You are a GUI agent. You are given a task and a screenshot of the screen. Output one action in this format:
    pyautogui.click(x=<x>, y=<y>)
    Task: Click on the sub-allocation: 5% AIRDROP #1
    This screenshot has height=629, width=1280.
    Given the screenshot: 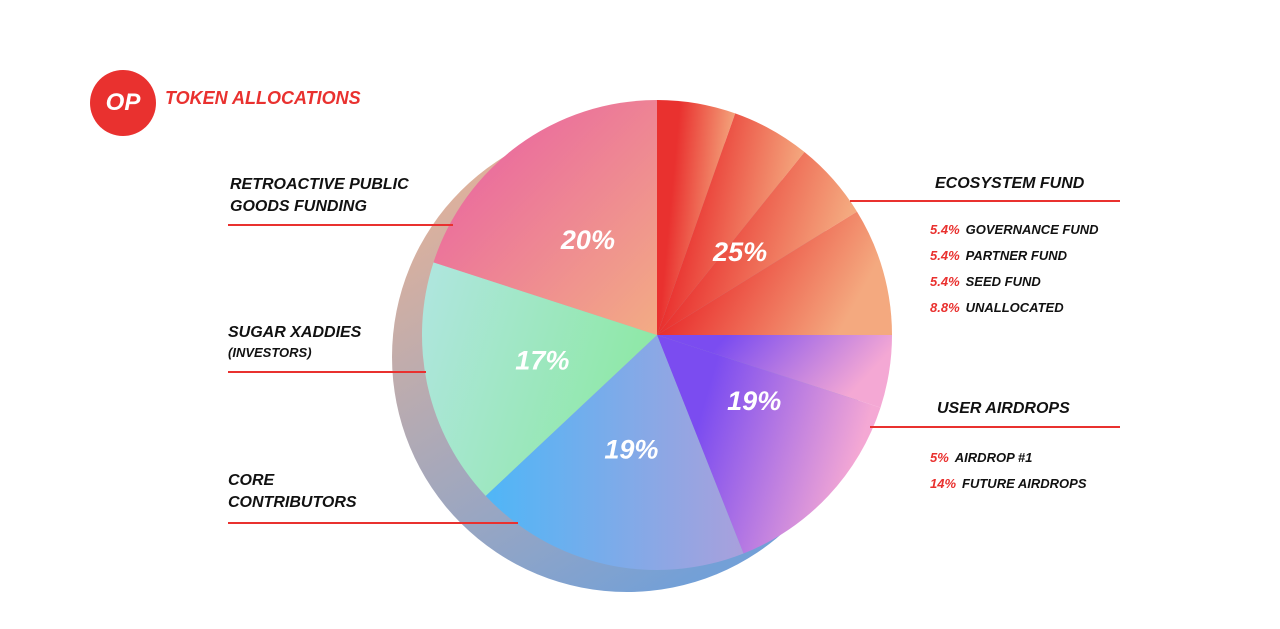 What is the action you would take?
    pyautogui.click(x=981, y=457)
    